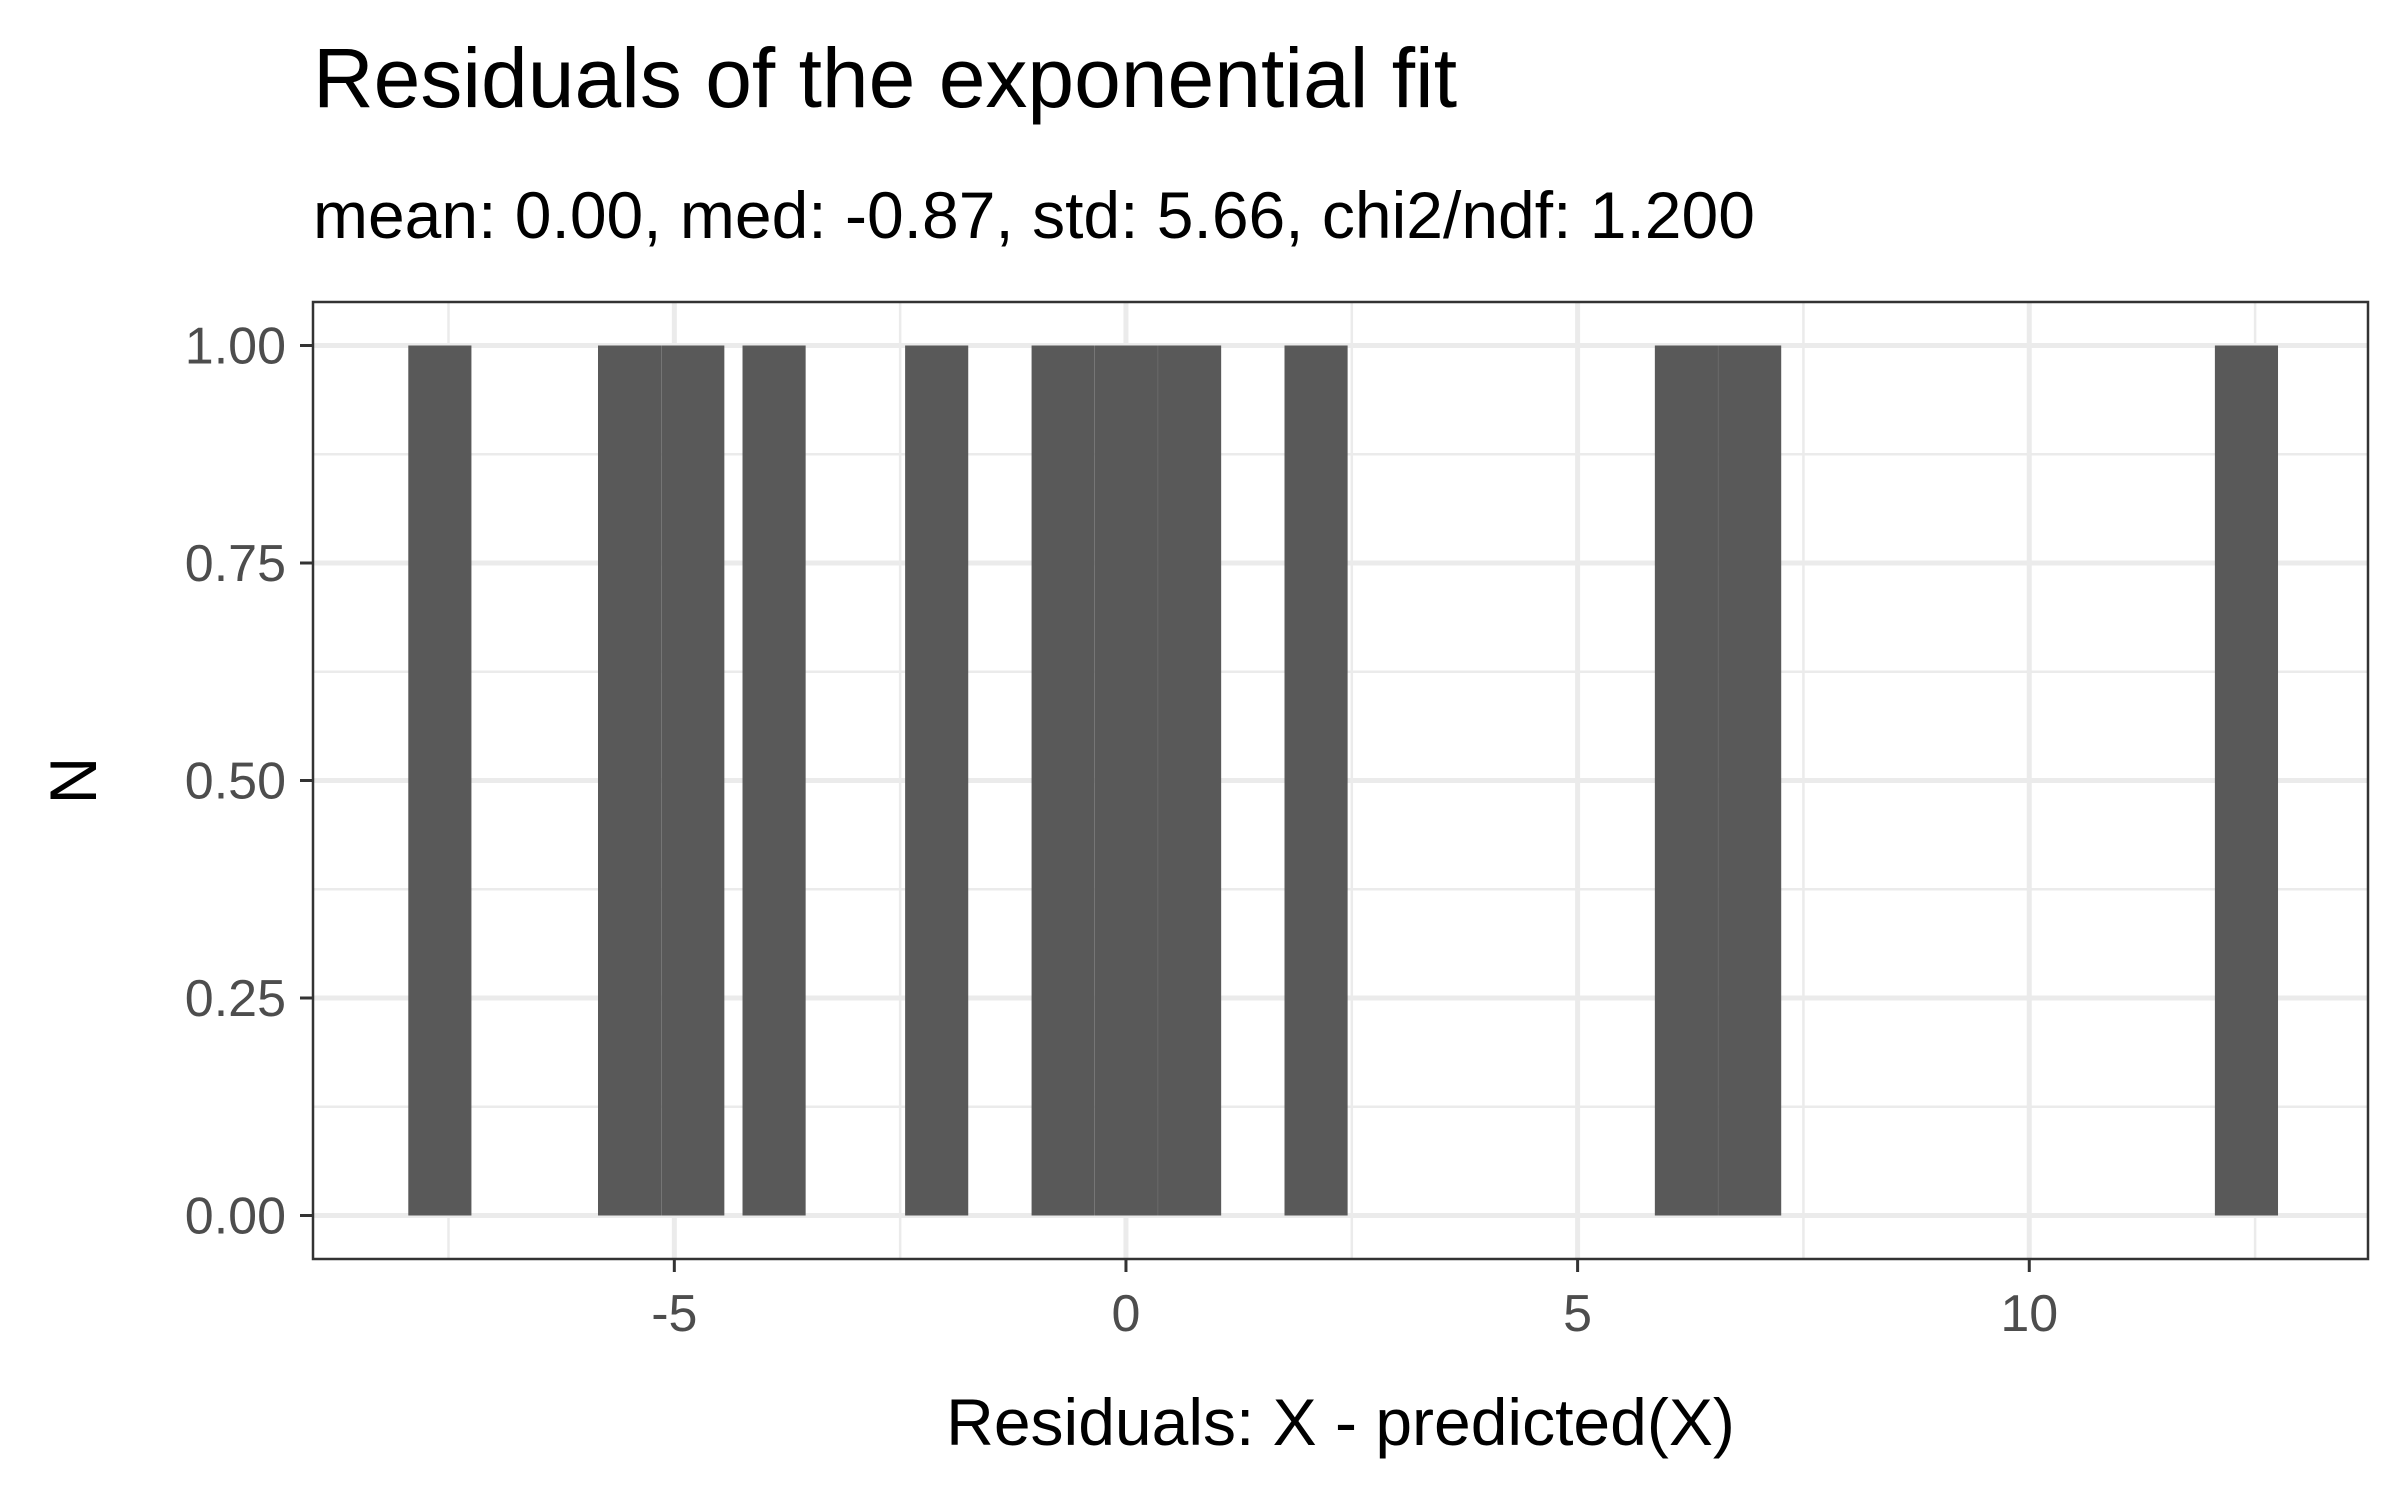 This screenshot has height=1500, width=2400. Describe the element at coordinates (235, 347) in the screenshot. I see `y-tick-label: 1.00` at that location.